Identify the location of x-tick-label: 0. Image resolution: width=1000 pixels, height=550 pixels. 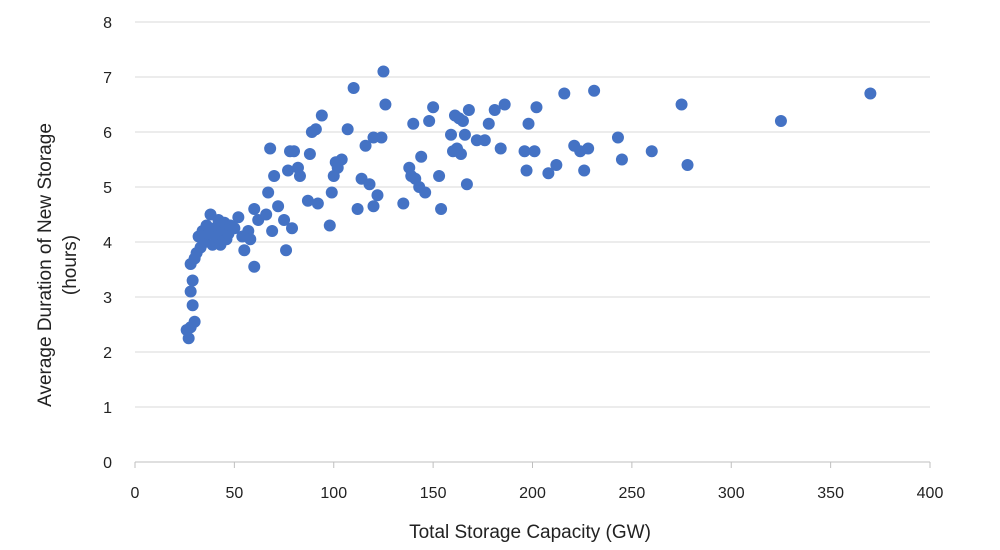
(135, 493).